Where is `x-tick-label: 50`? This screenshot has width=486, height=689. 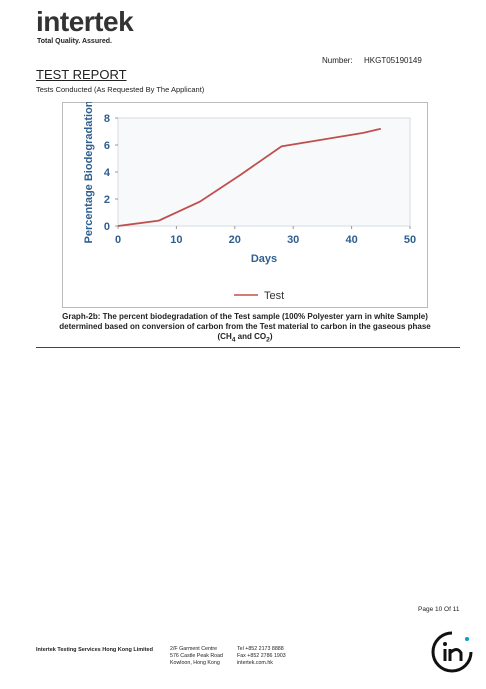 x-tick-label: 50 is located at coordinates (410, 240).